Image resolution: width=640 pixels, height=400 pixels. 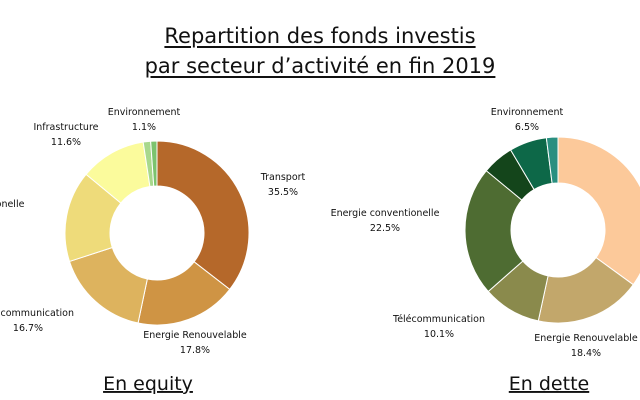 I want to click on debt-value-energie-conventionelle: 22.5%, so click(x=385, y=228).